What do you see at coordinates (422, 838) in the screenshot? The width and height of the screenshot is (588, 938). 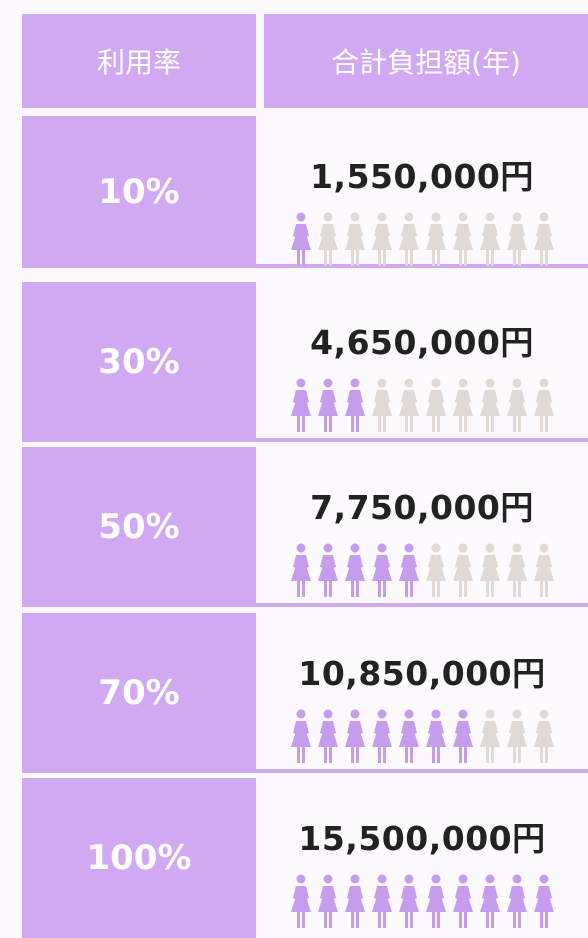 I see `total: 15,500,000円` at bounding box center [422, 838].